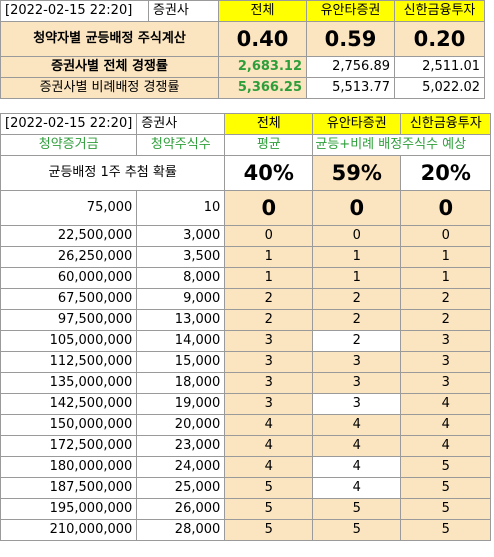  What do you see at coordinates (181, 320) in the screenshot?
I see `shares-cell: 13,000` at bounding box center [181, 320].